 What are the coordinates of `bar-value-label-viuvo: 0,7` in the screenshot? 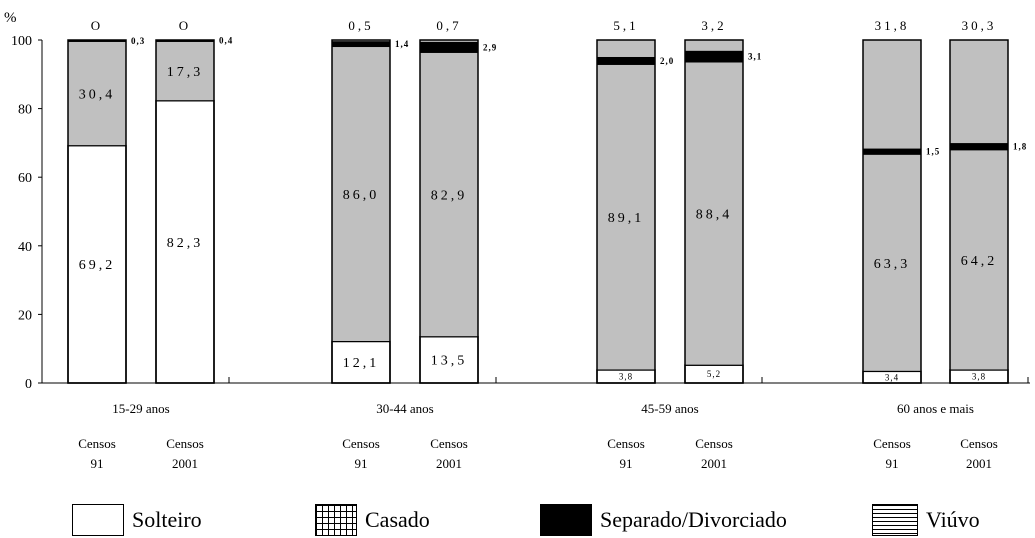 It's located at (448, 25).